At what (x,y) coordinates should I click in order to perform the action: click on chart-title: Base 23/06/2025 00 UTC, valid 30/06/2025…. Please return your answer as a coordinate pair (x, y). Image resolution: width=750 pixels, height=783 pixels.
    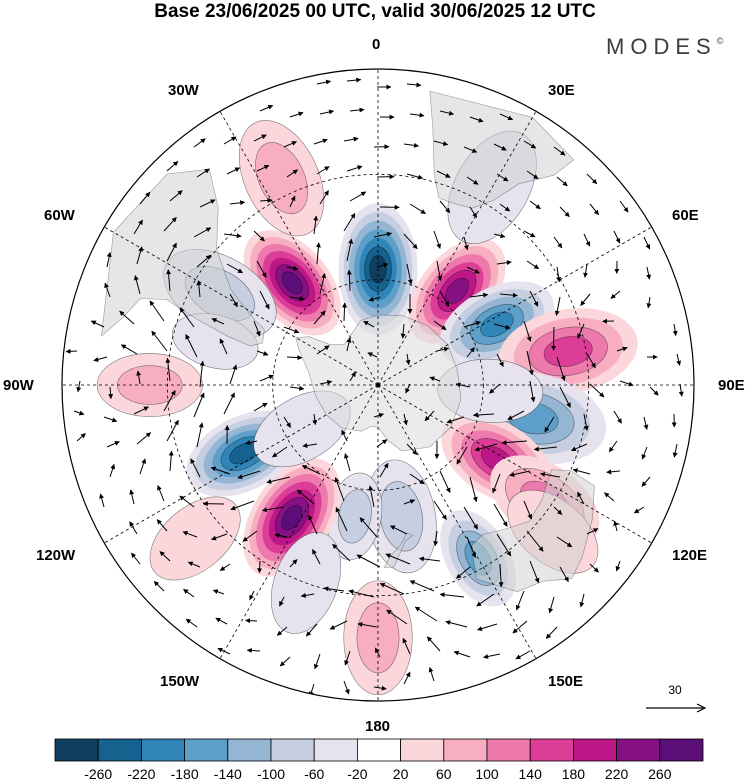
    Looking at the image, I should click on (375, 11).